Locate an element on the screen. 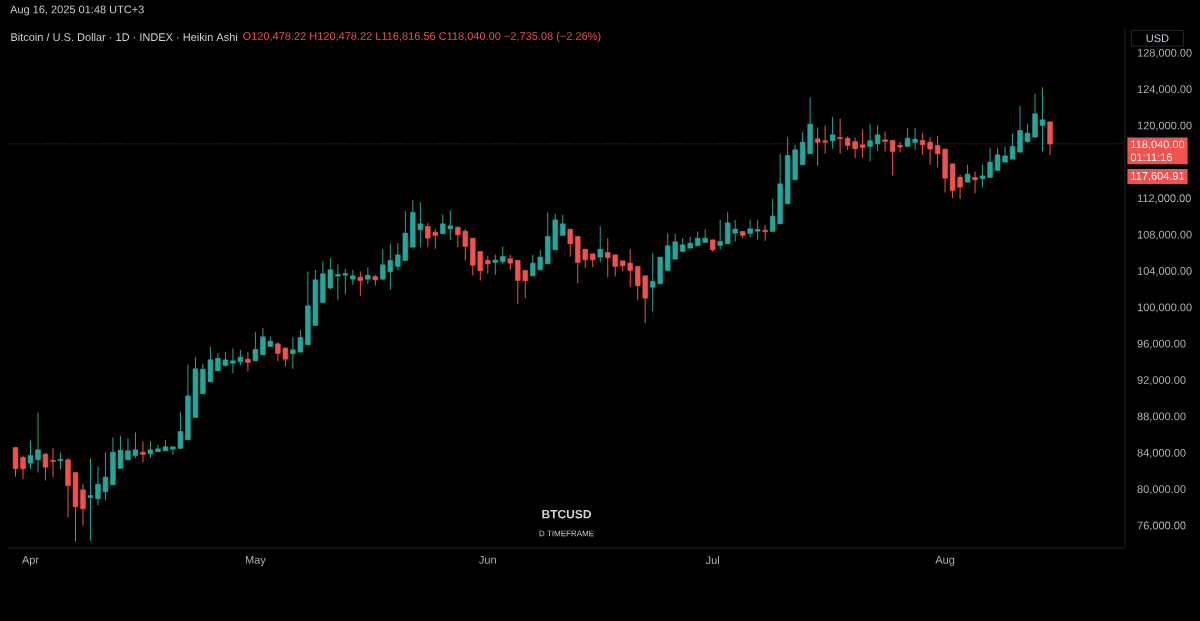 This screenshot has height=621, width=1200. annotation: D TIMEFRAME is located at coordinates (566, 533).